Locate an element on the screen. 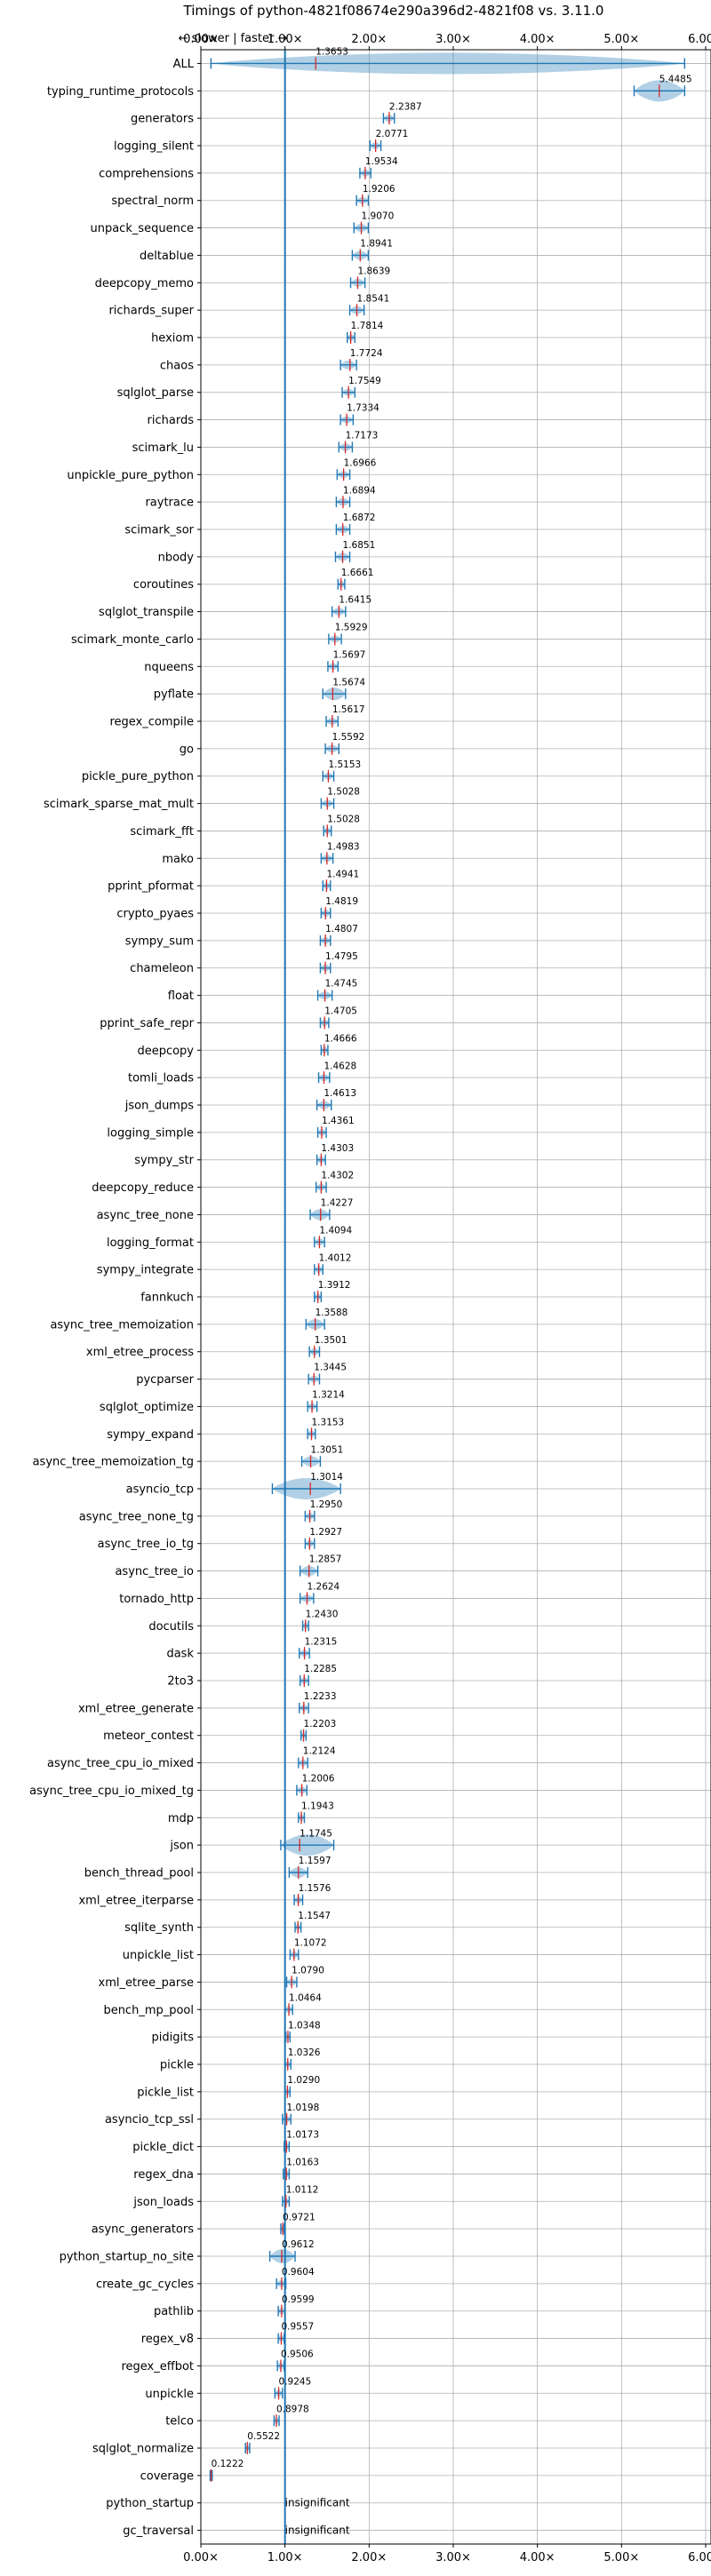 This screenshot has width=711, height=2576. benchmark-label: deltablue is located at coordinates (167, 256).